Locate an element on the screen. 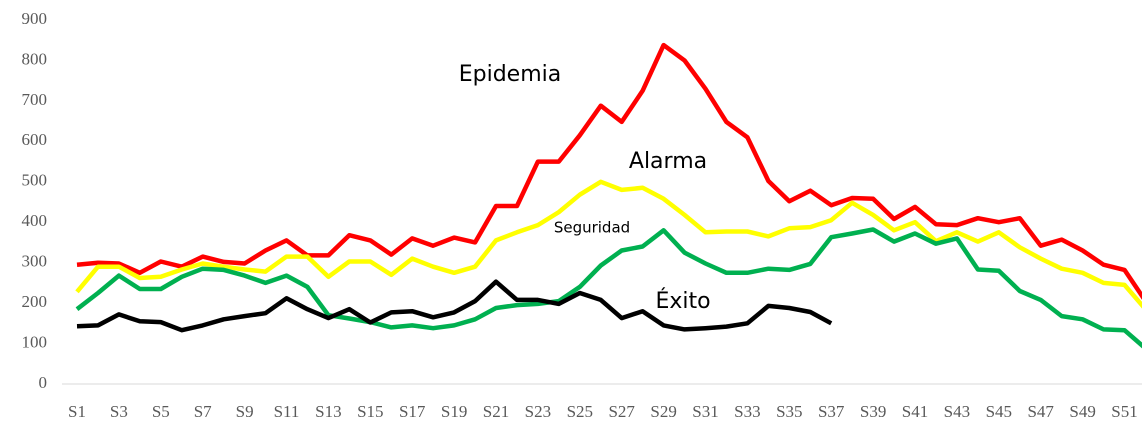 The height and width of the screenshot is (423, 1142). y-tick-label: 300 is located at coordinates (35, 261).